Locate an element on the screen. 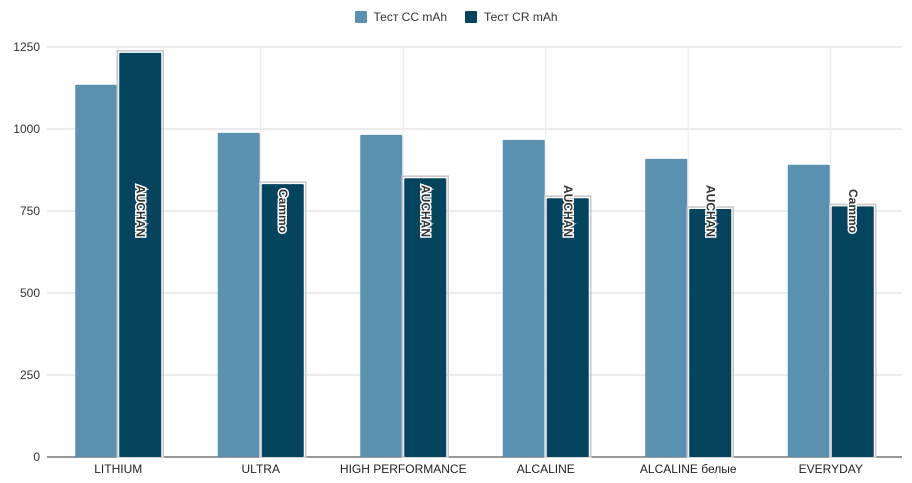 This screenshot has width=912, height=483. legend-label-cc: Тест CC mAh is located at coordinates (410, 17).